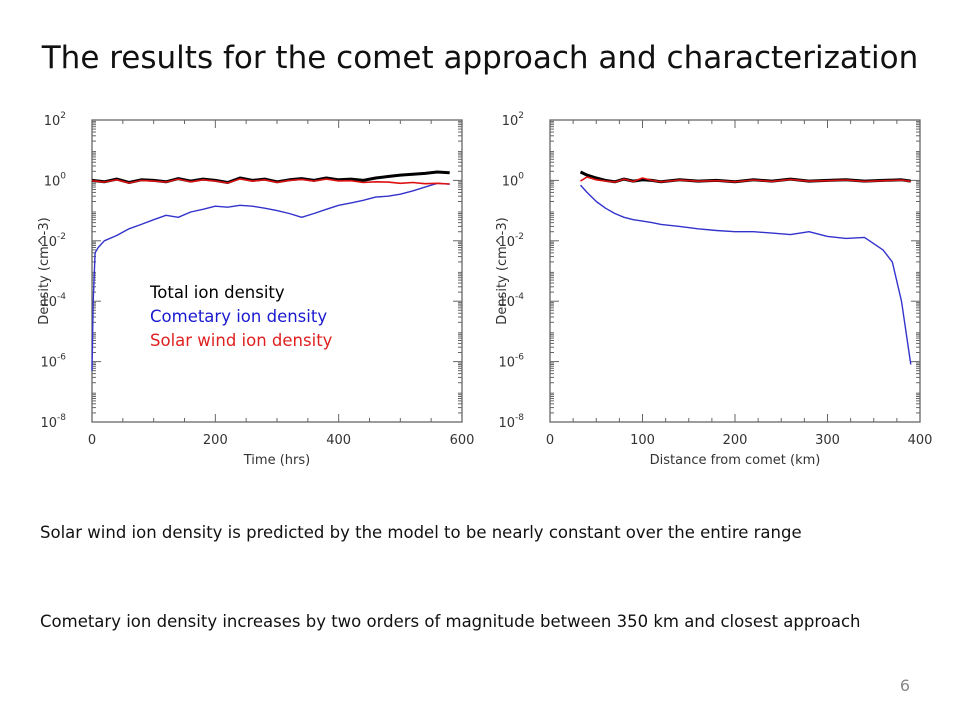 Image resolution: width=960 pixels, height=720 pixels. Describe the element at coordinates (462, 440) in the screenshot. I see `x-tick-label: 600` at that location.